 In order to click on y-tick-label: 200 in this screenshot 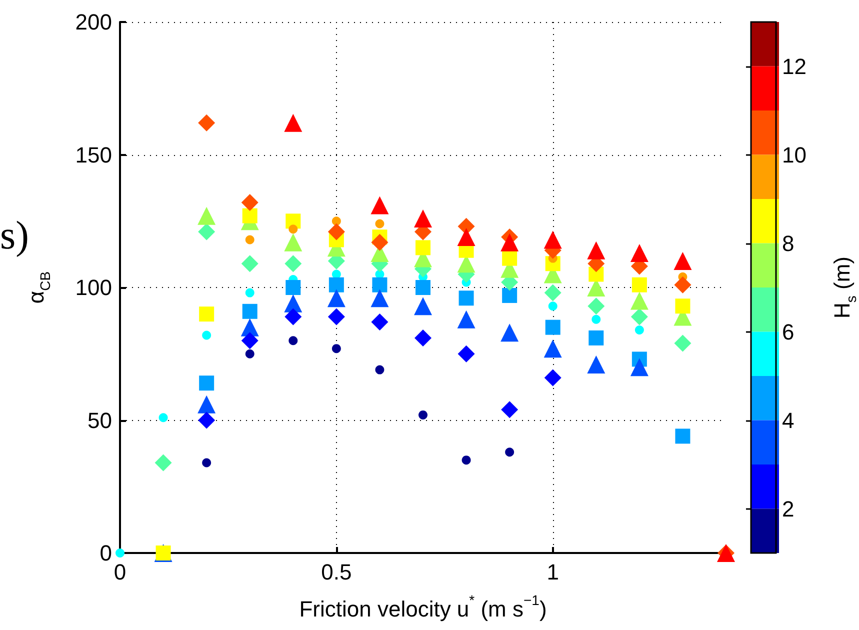, I will do `click(93, 22)`.